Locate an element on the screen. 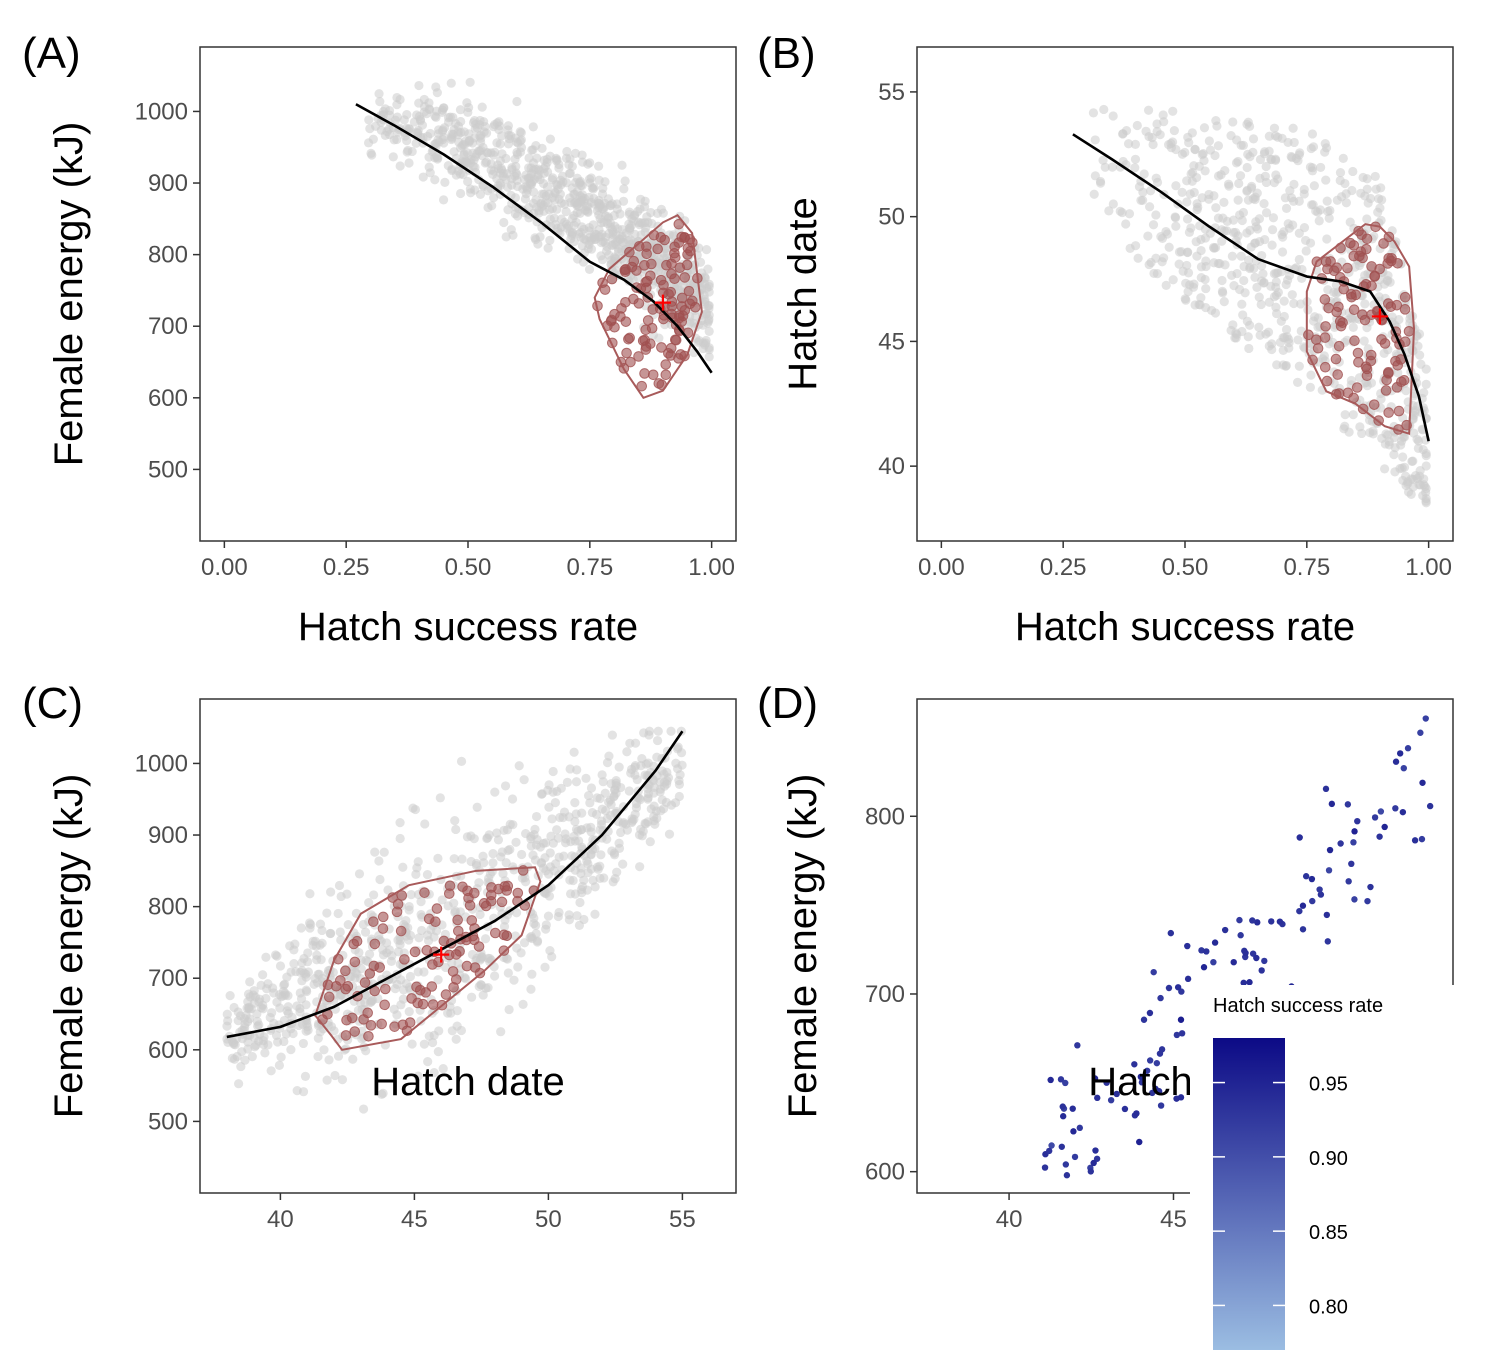 This screenshot has height=1350, width=1500. x-tick-label: 40 is located at coordinates (1009, 1219).